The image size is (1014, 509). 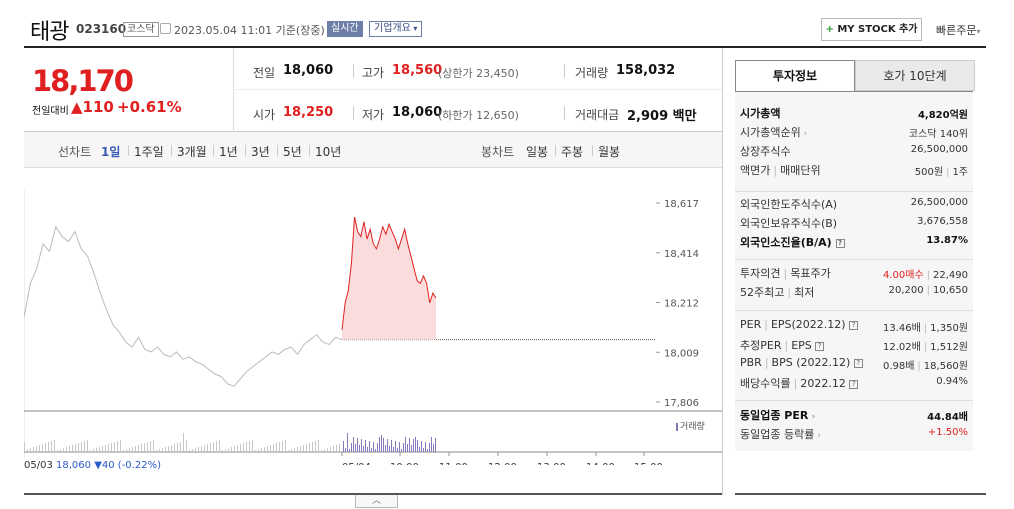 I want to click on tab-period-2: 3개월, so click(x=192, y=152).